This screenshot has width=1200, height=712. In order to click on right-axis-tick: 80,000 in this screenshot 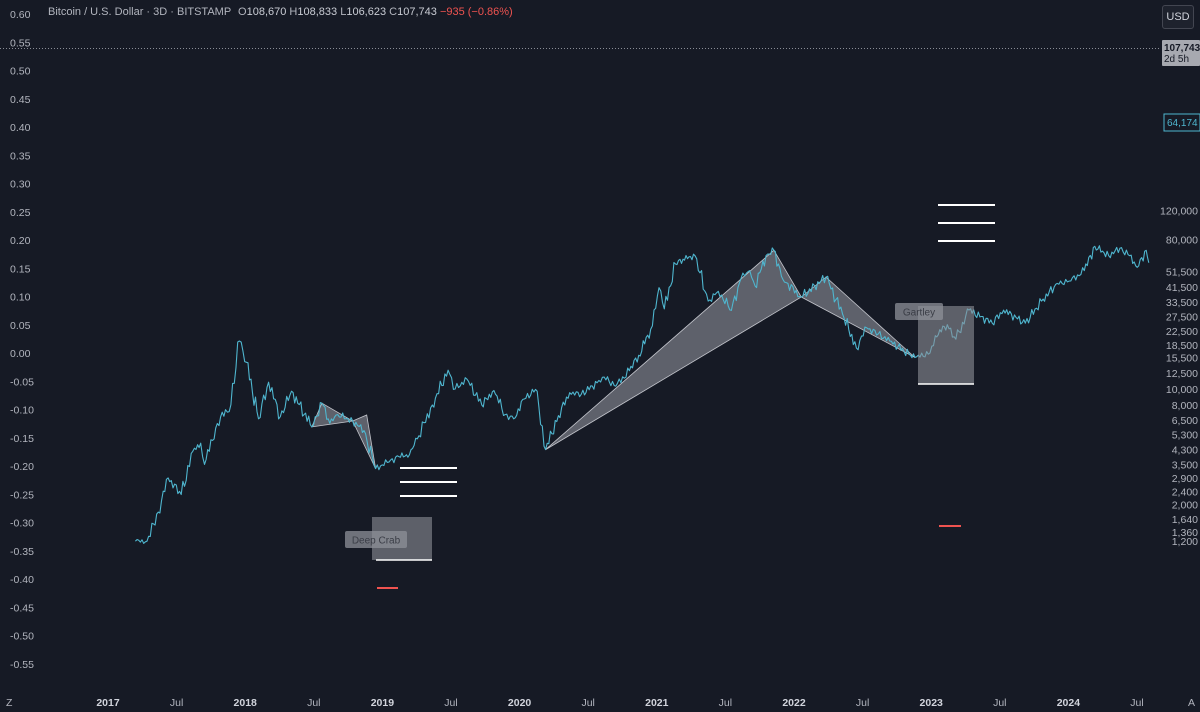, I will do `click(1182, 241)`.